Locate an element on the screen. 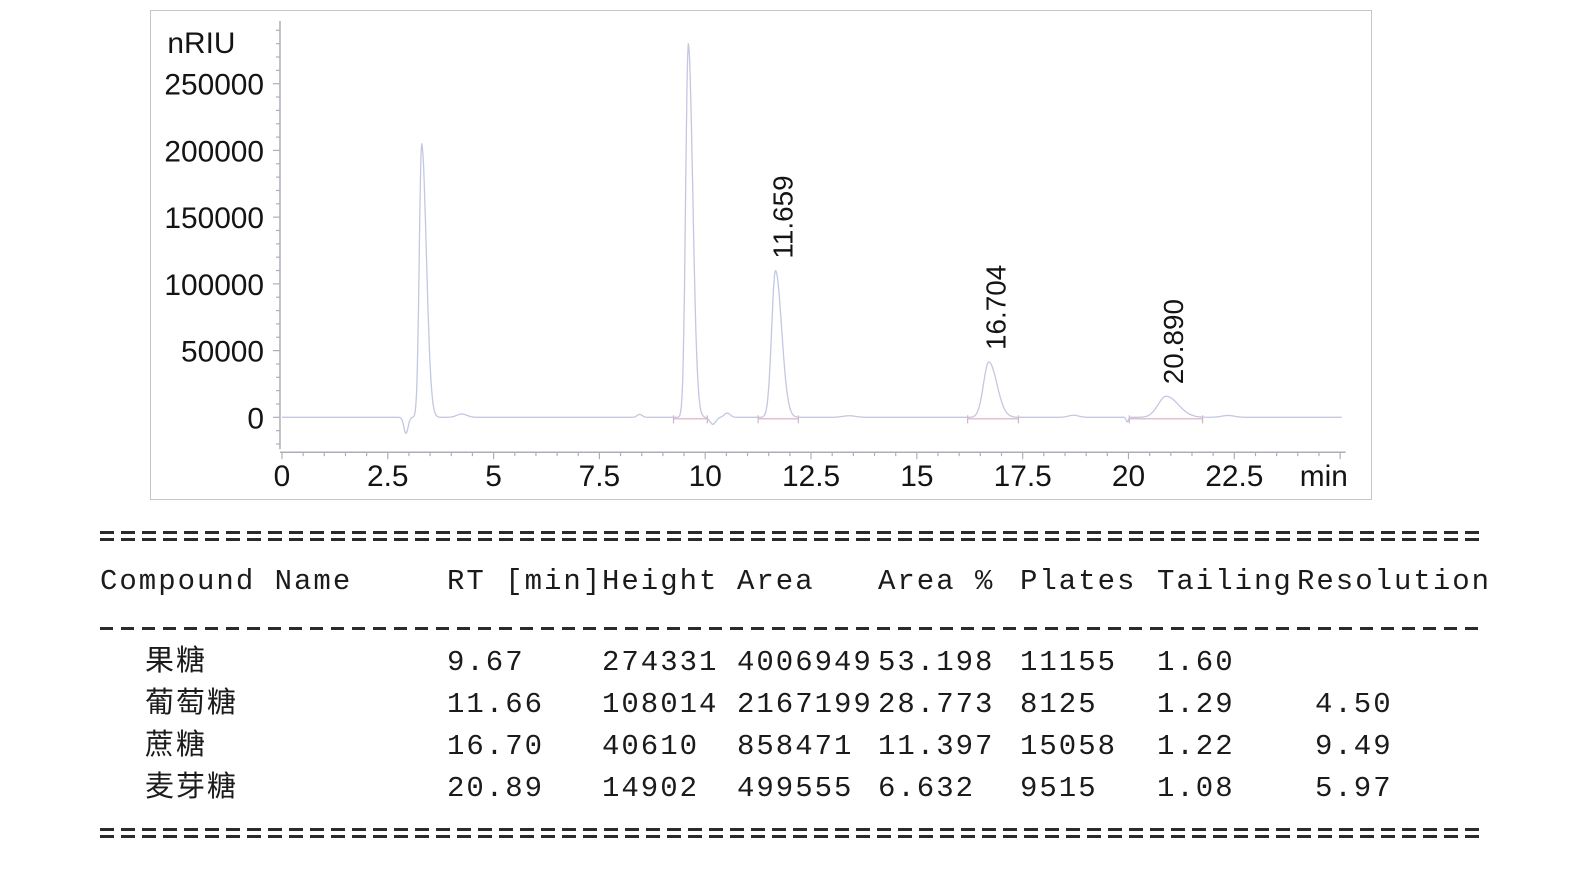  y-axis-title: nRIU is located at coordinates (201, 43).